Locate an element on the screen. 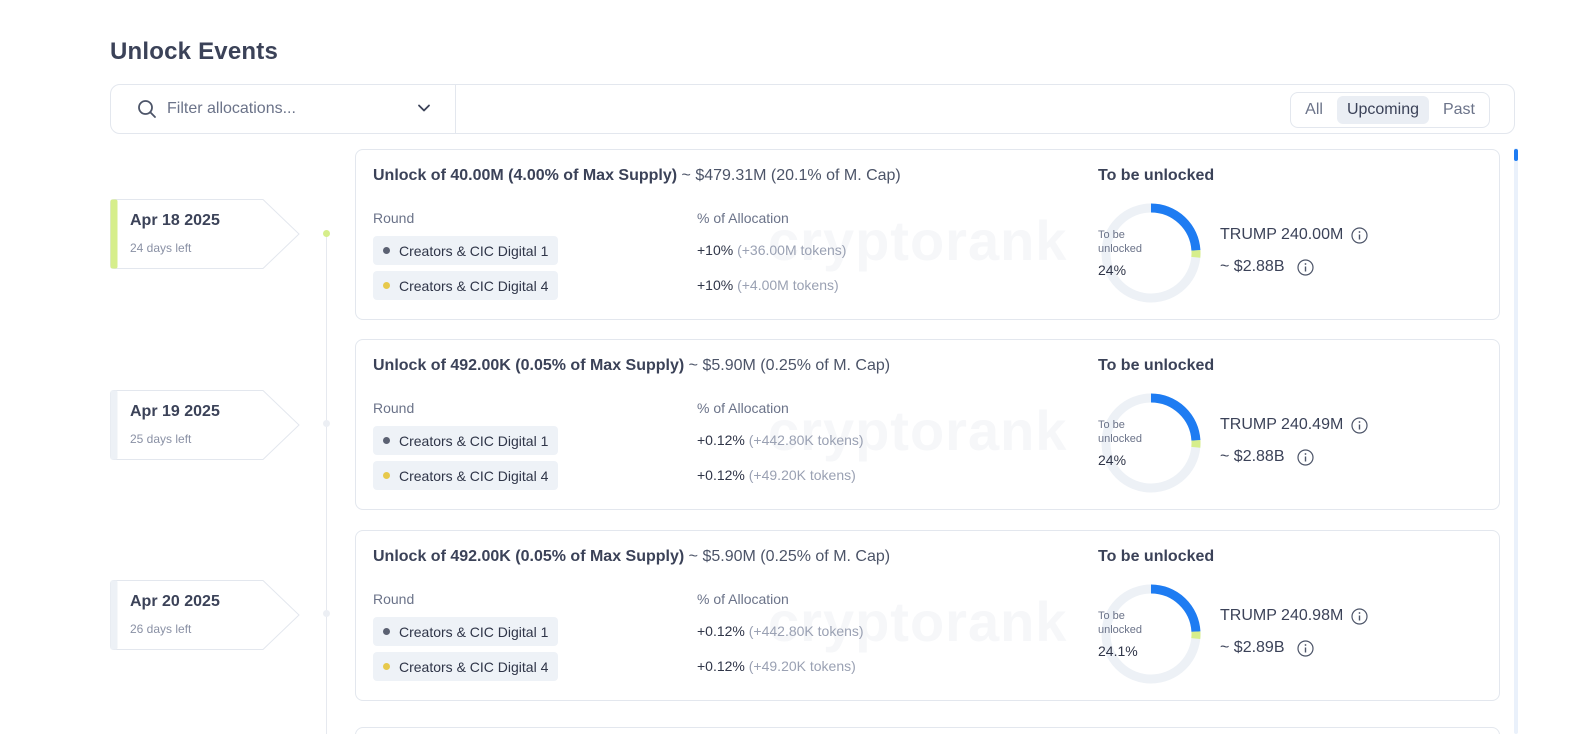  unlock-donut-chart: To be unlocked 24.1% is located at coordinates (1151, 634).